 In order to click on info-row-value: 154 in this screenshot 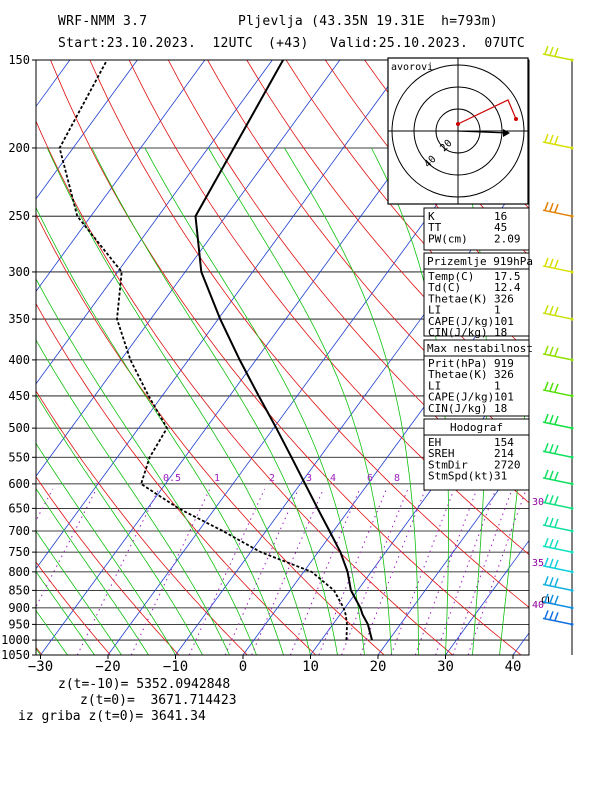, I will do `click(504, 442)`.